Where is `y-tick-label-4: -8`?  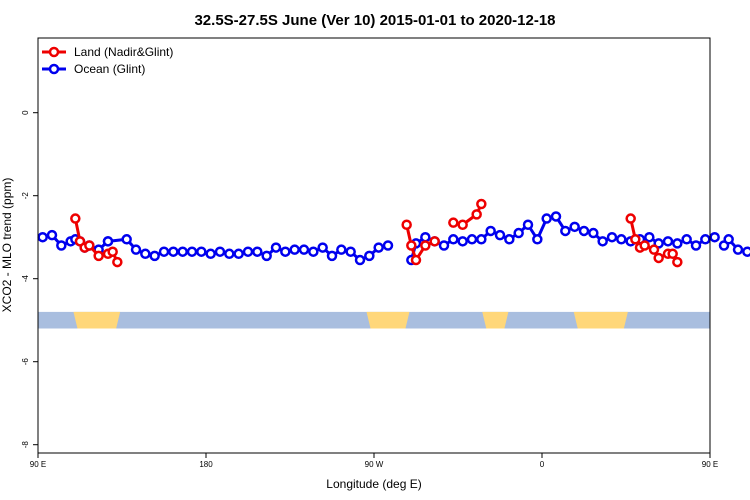 y-tick-label-4: -8 is located at coordinates (25, 445).